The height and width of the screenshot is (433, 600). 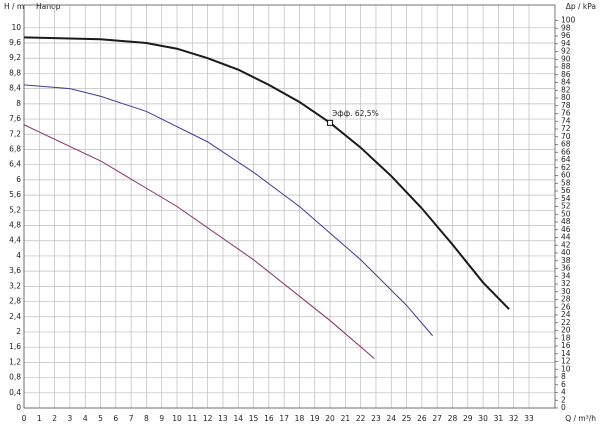 What do you see at coordinates (566, 35) in the screenshot?
I see `y2-tick-label: 96` at bounding box center [566, 35].